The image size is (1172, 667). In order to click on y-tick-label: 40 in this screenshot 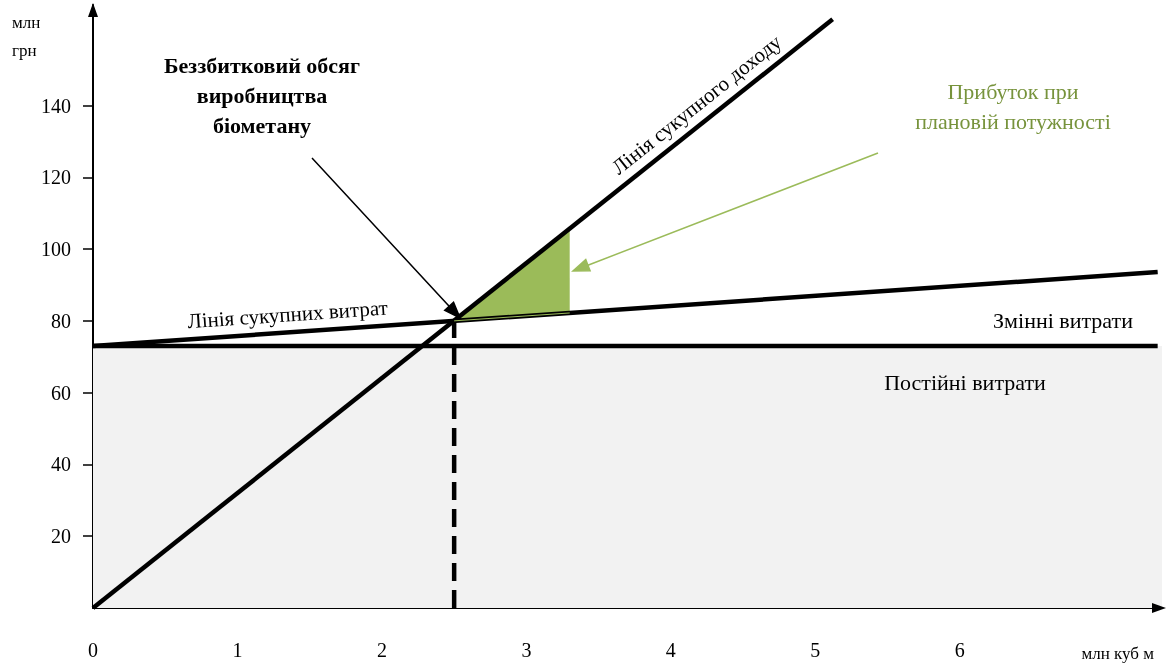, I will do `click(61, 464)`.